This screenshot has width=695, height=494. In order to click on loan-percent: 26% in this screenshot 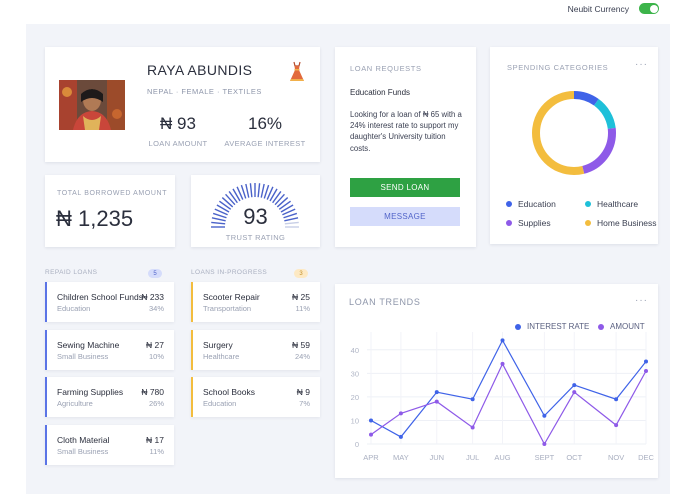, I will do `click(156, 403)`.